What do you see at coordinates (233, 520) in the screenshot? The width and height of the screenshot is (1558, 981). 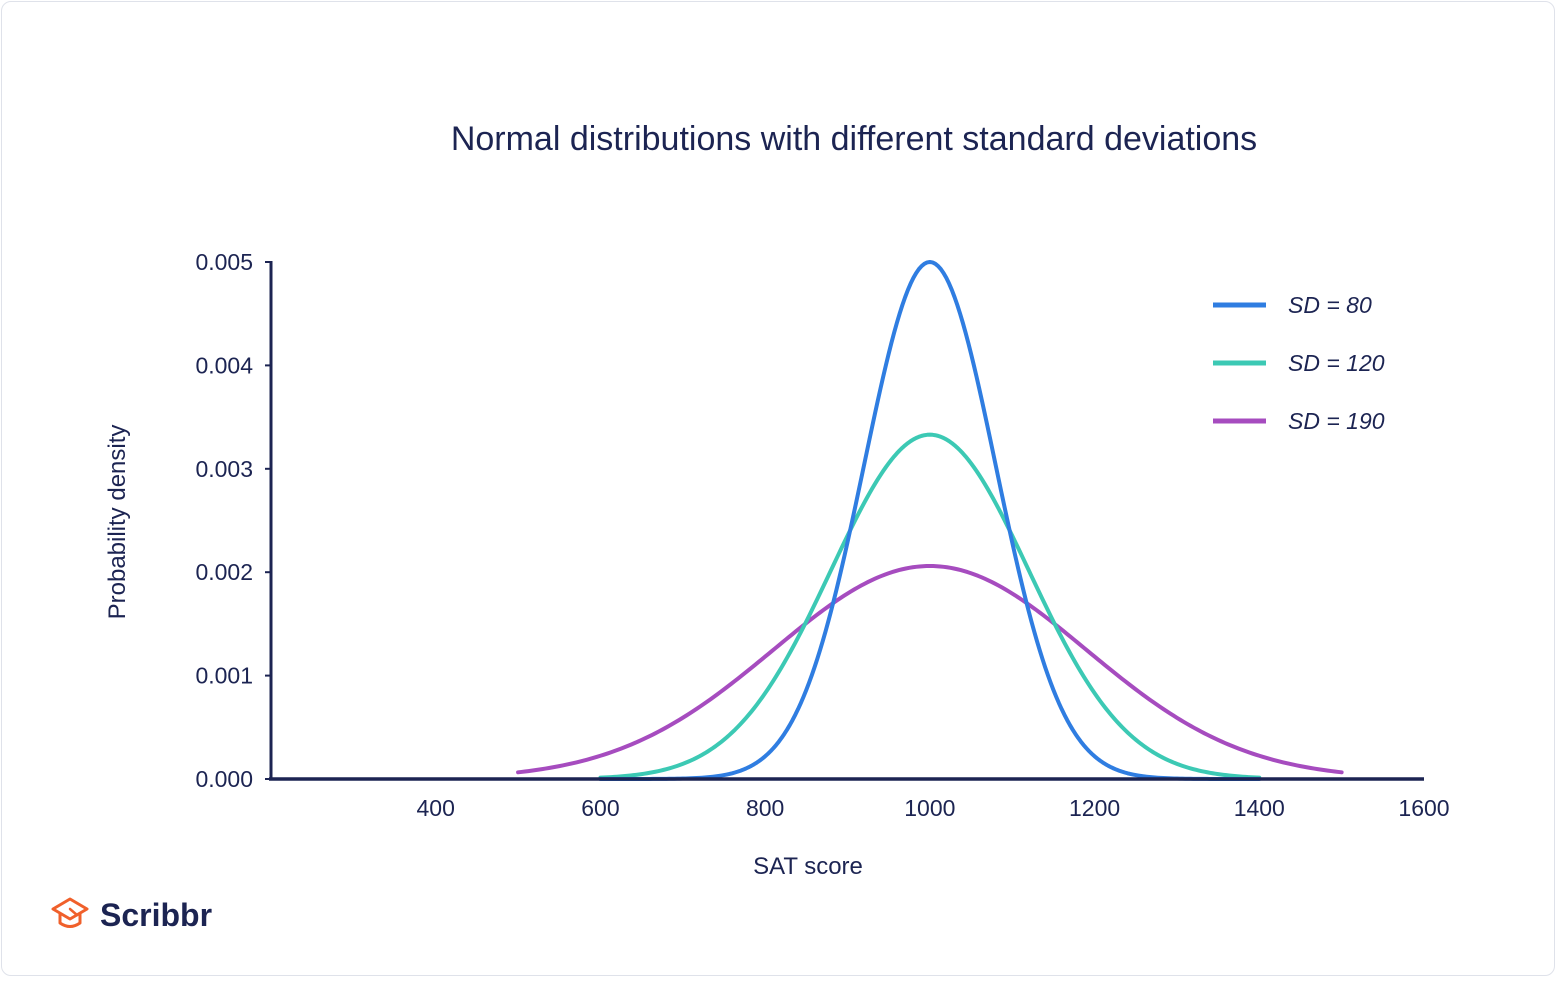 I see `y-axis-ticks: 0.000 0.001 0.002 0.003 0.004 0.005` at bounding box center [233, 520].